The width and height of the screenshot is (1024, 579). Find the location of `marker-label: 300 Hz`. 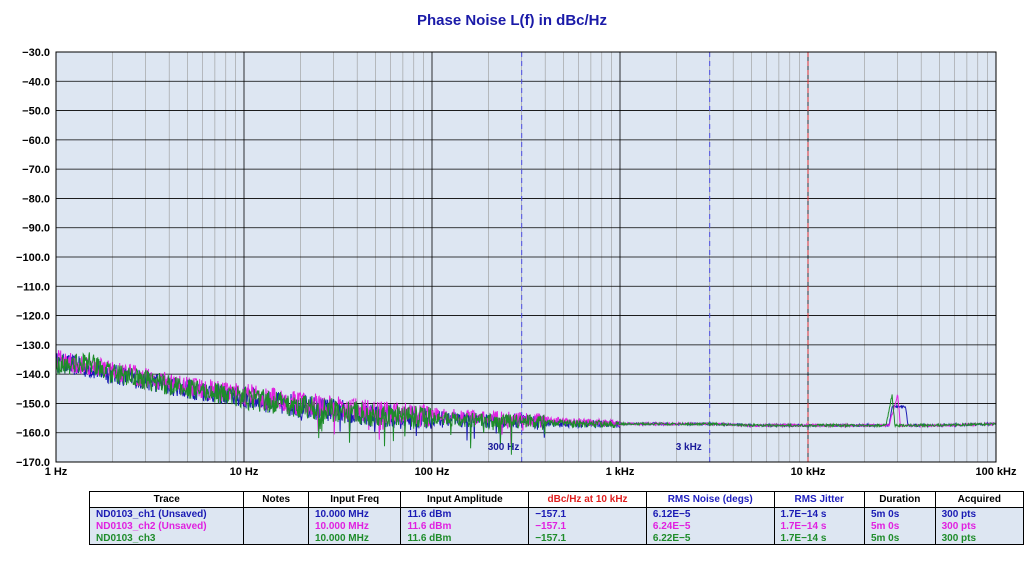

marker-label: 300 Hz is located at coordinates (504, 447).